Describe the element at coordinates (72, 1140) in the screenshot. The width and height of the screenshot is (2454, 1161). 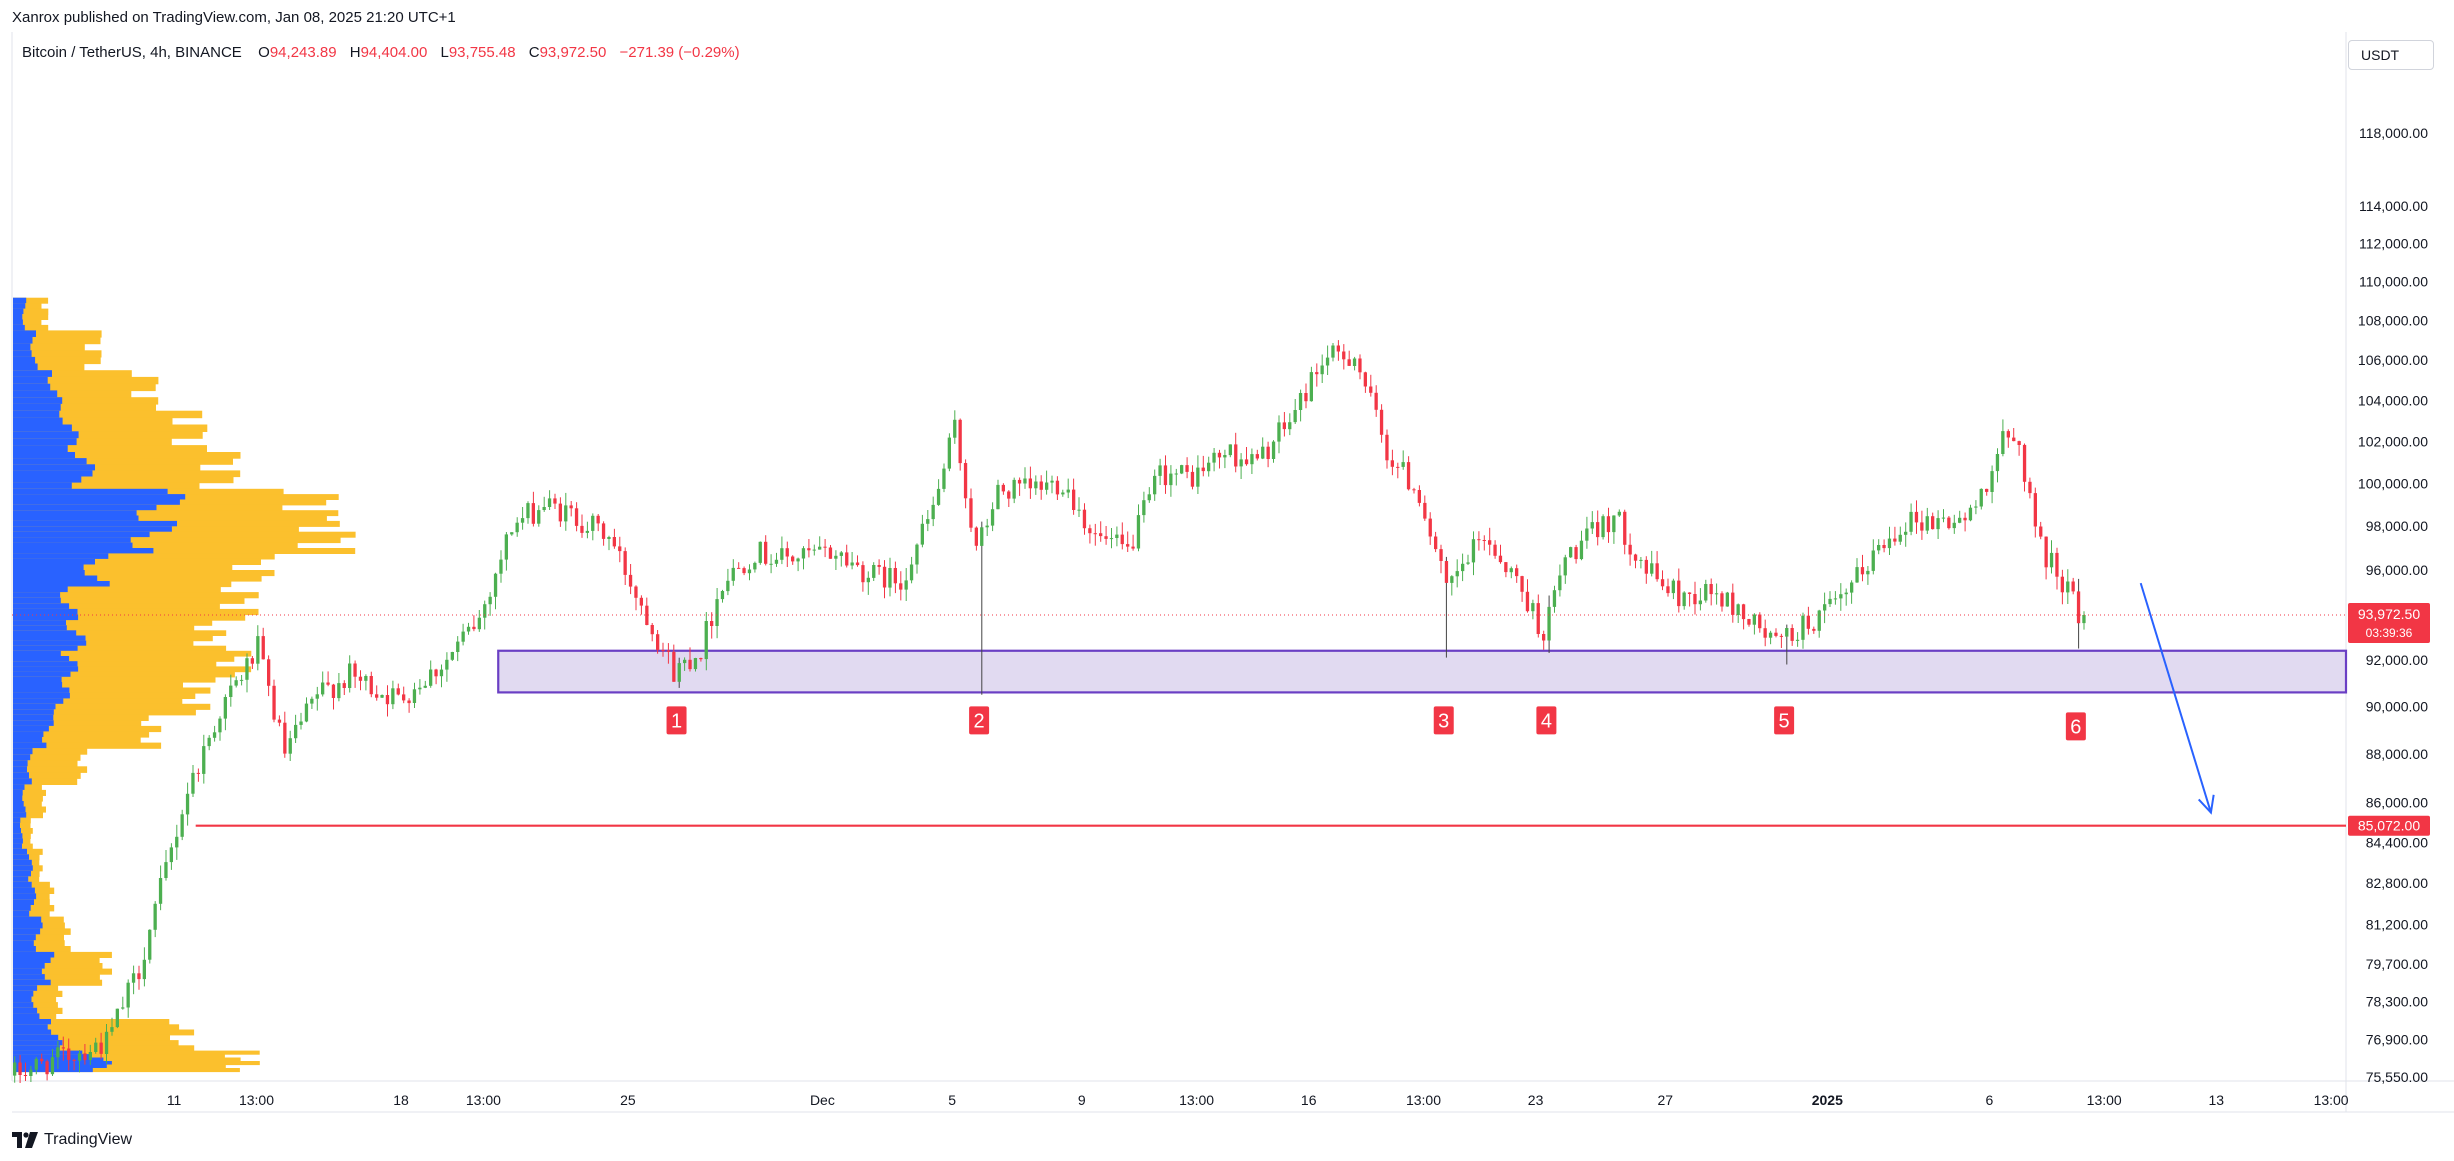
I see `tradingview-footer: TradingView` at that location.